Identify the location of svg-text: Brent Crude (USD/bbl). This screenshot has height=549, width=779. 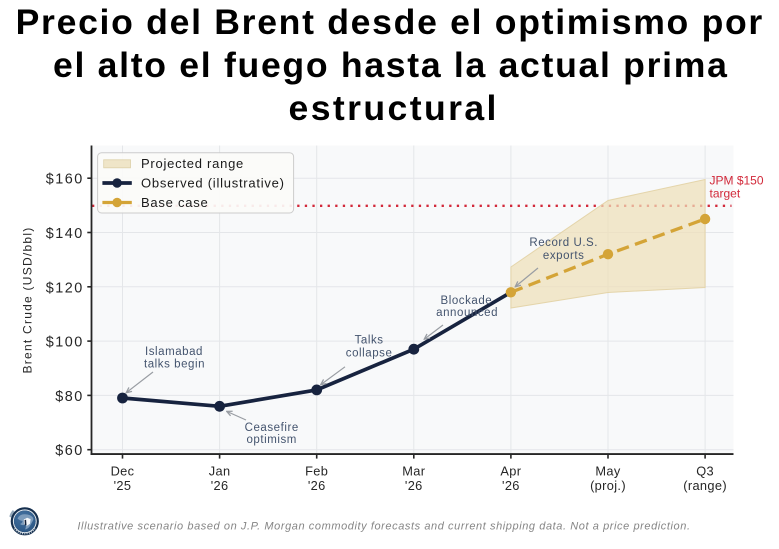
(27, 300).